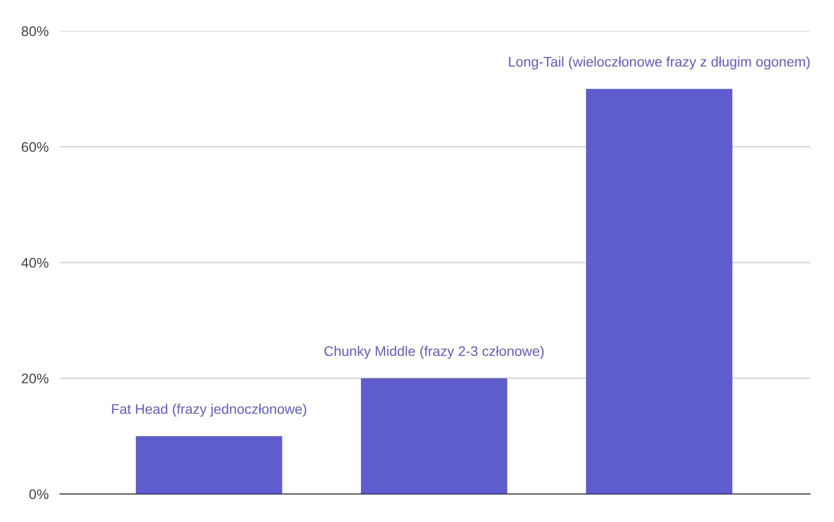  What do you see at coordinates (434, 352) in the screenshot?
I see `x-tick-label: Chunky Middle (frazy 2-3 członowe)` at bounding box center [434, 352].